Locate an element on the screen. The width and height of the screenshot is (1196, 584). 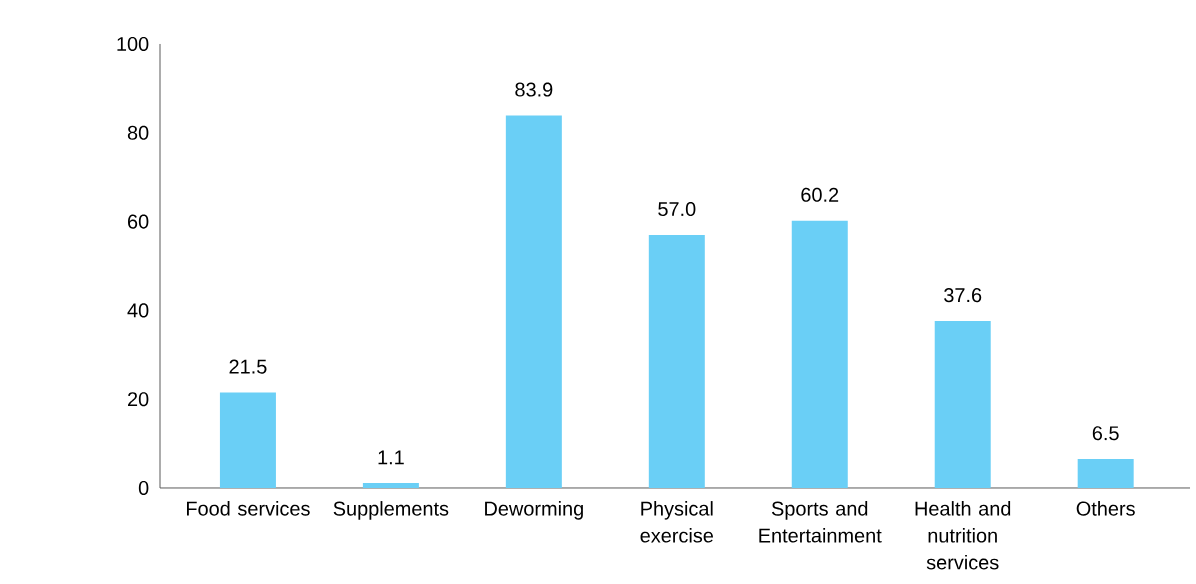
y-tick-label: 20 is located at coordinates (138, 399).